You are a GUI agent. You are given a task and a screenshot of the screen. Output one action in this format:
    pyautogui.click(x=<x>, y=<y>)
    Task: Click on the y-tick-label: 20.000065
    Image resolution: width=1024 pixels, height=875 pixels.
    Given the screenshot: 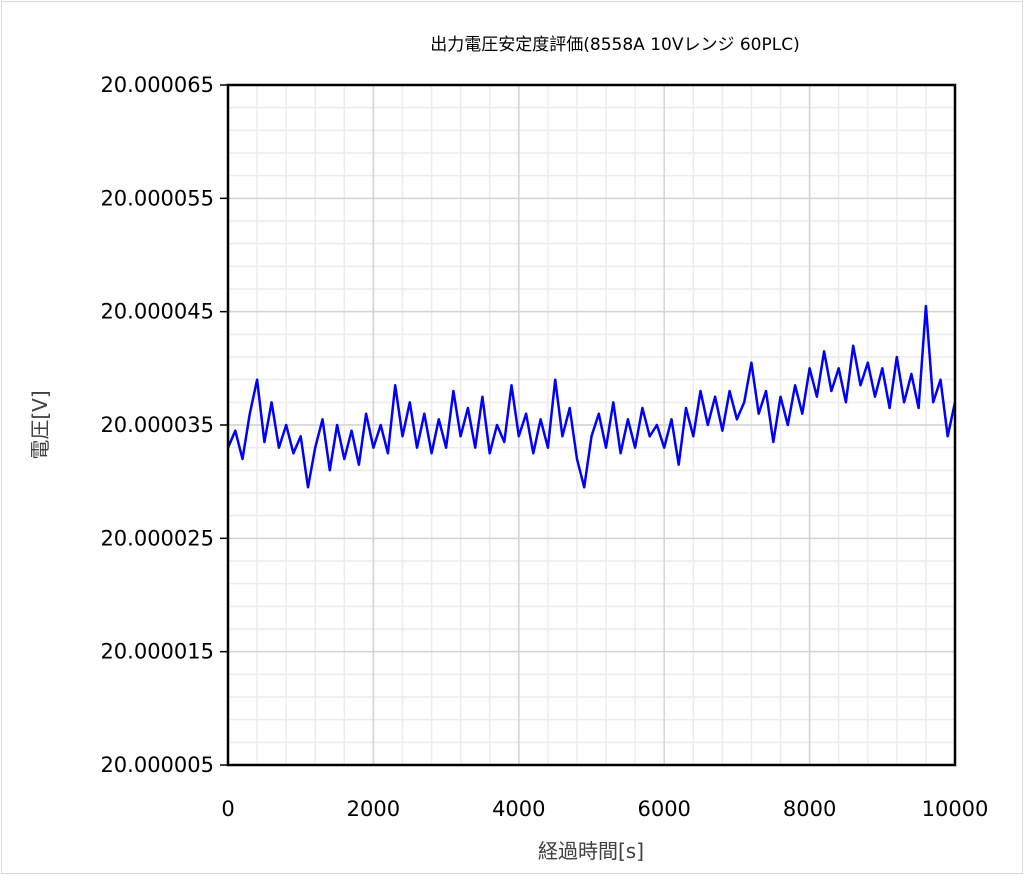 What is the action you would take?
    pyautogui.click(x=157, y=85)
    